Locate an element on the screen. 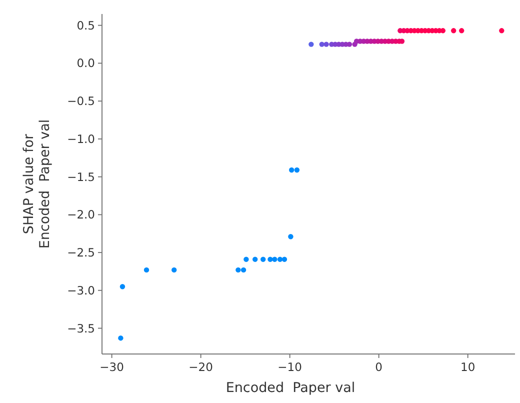 Image resolution: width=520 pixels, height=403 pixels. x-tick-label: −20 is located at coordinates (200, 367).